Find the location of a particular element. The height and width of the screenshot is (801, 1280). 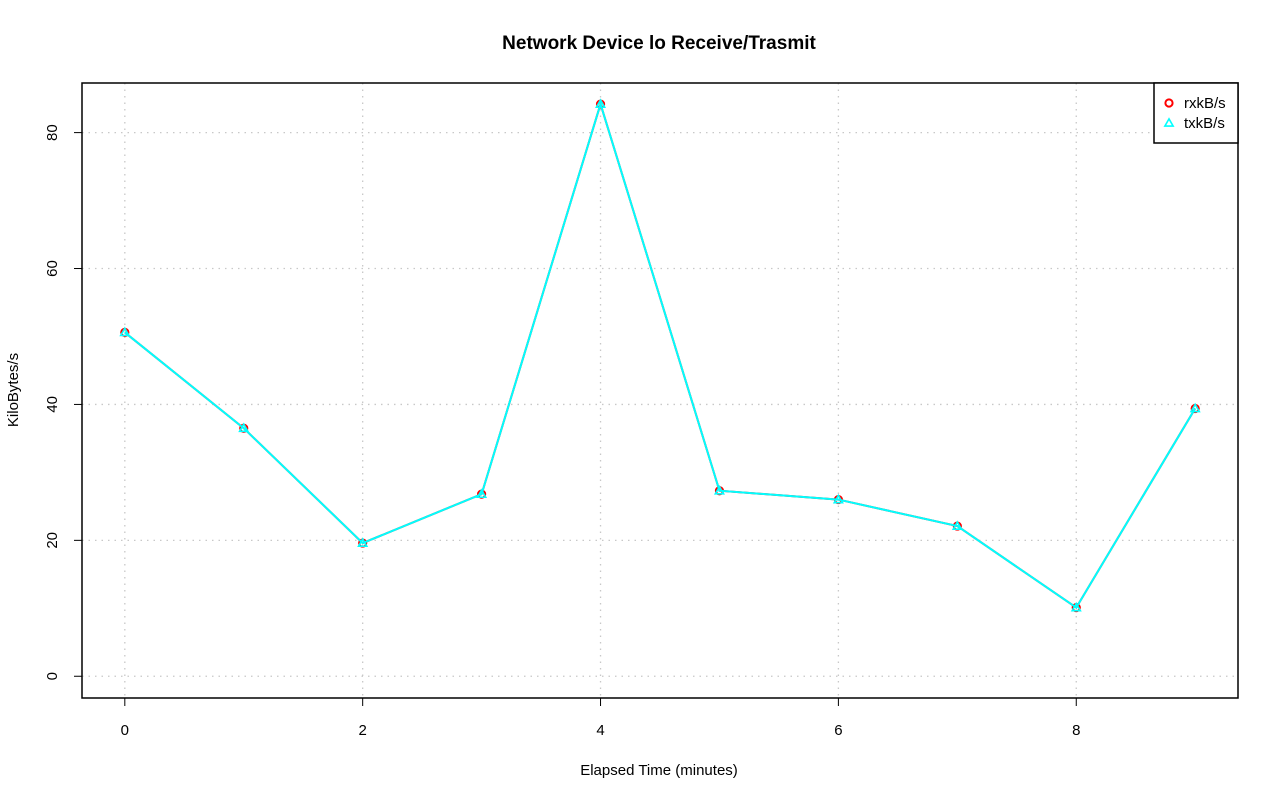

y-tick-label: 40 is located at coordinates (52, 404).